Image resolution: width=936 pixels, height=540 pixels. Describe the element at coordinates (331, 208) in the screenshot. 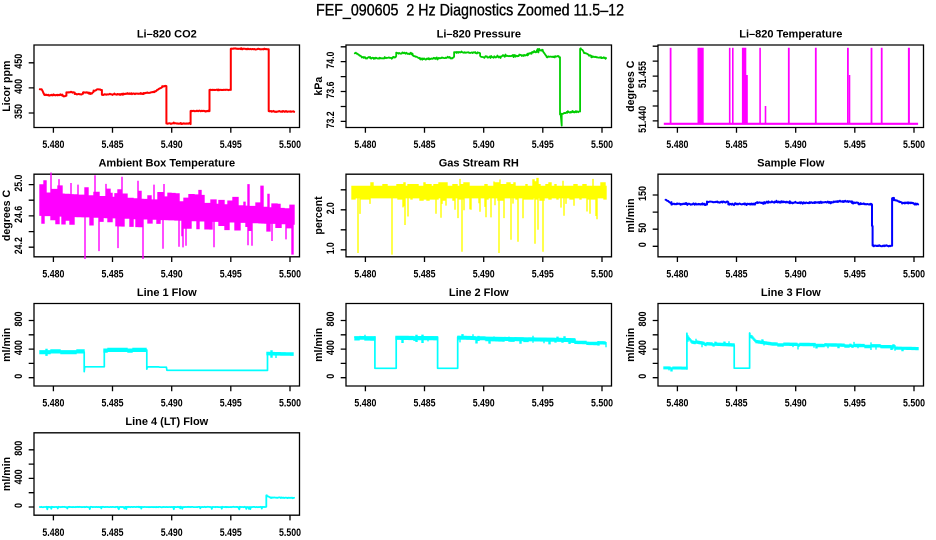

I see `svg-text: 2.0` at that location.